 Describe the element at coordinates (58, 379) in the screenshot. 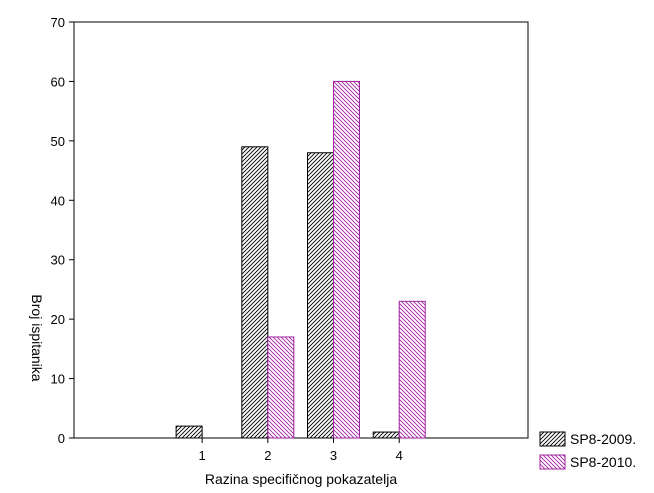

I see `y-tick-label: 10` at that location.